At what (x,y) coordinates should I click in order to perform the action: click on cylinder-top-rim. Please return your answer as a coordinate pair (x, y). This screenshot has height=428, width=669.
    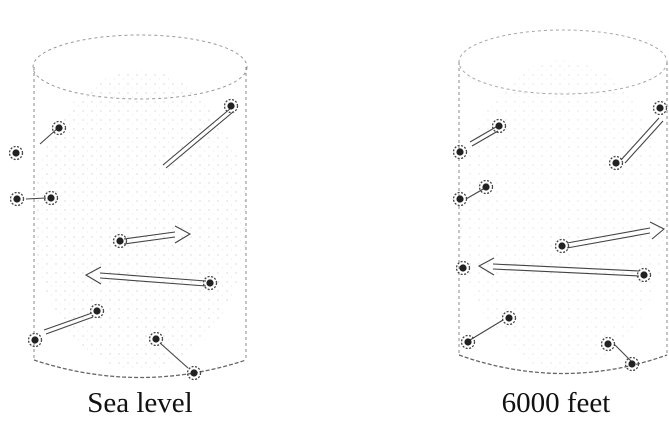
    Looking at the image, I should click on (140, 67).